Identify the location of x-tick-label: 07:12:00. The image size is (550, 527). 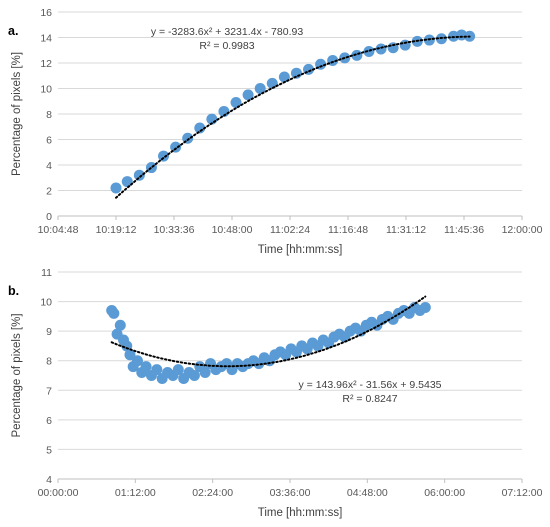
(522, 493).